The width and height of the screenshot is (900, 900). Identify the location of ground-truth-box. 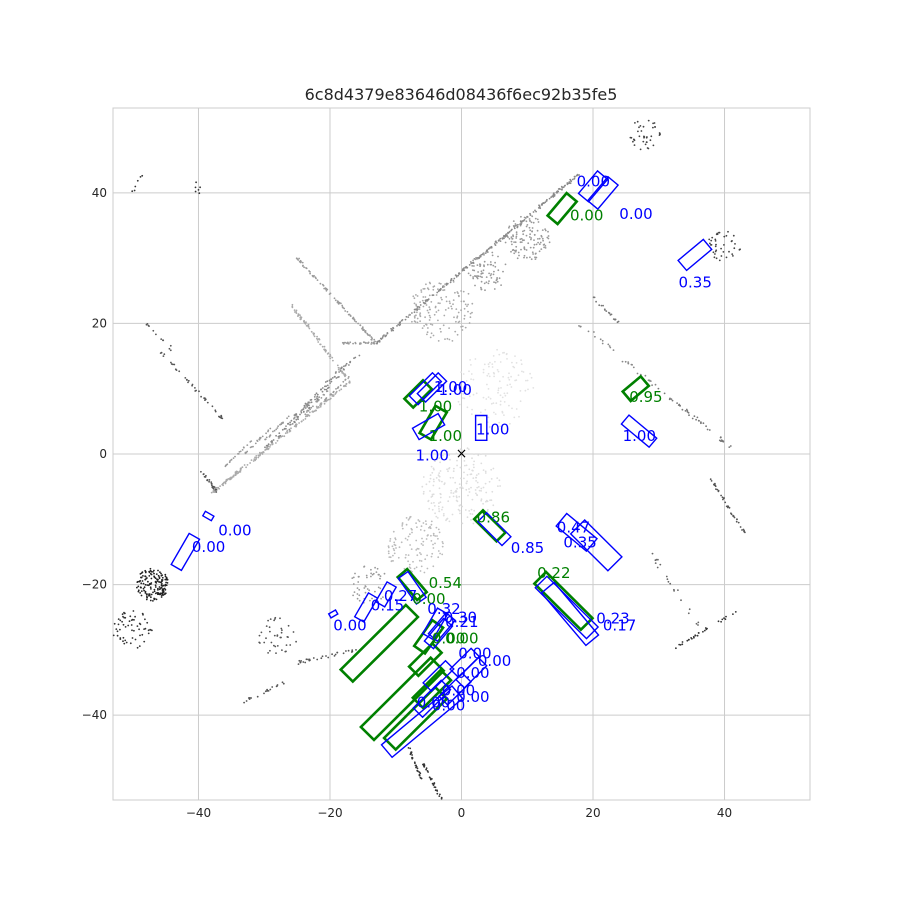
(425, 659).